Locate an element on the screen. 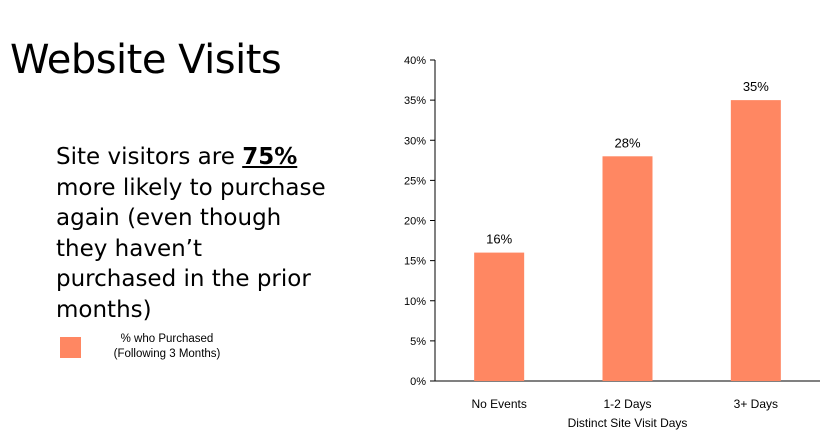 This screenshot has height=441, width=824. y-tick-label: 25% is located at coordinates (415, 181).